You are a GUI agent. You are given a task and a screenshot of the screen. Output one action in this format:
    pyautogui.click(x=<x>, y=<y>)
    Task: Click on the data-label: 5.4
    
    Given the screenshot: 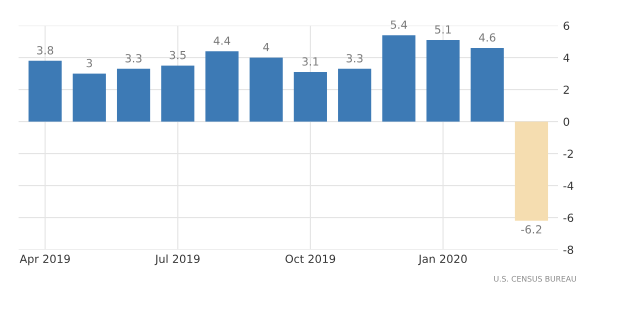 What is the action you would take?
    pyautogui.click(x=399, y=24)
    